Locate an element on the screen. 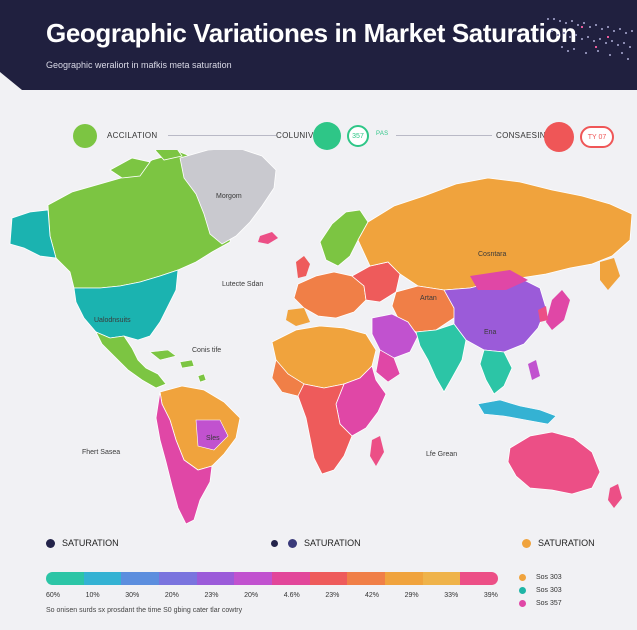 The height and width of the screenshot is (630, 637). philippines-region is located at coordinates (534, 370).